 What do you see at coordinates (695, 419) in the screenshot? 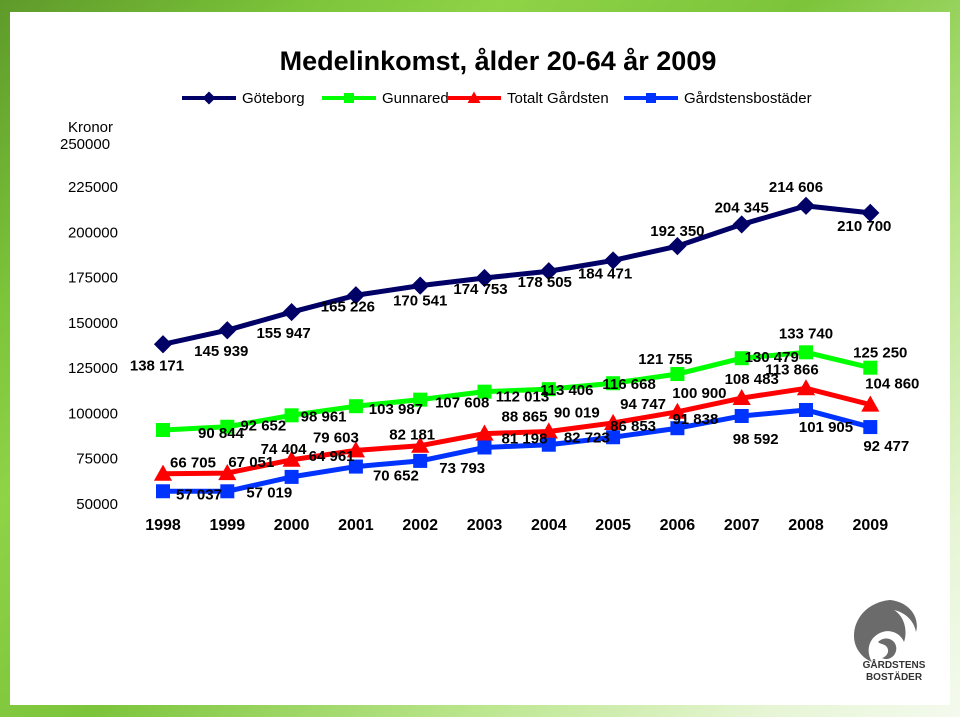
I see `data-label: 91 838` at bounding box center [695, 419].